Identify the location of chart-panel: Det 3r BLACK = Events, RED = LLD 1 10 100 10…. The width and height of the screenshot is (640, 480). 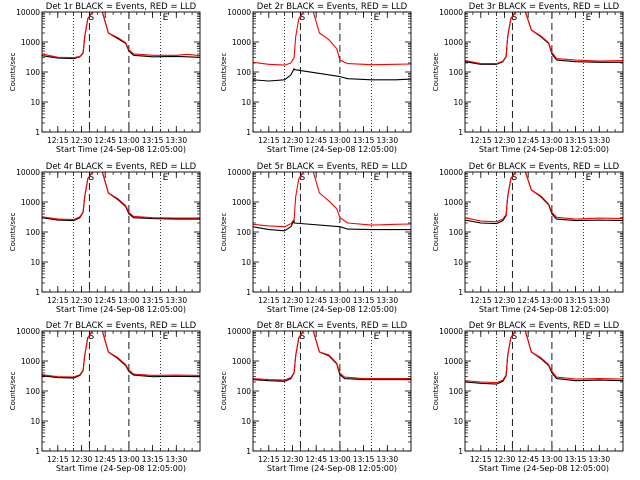
(528, 78).